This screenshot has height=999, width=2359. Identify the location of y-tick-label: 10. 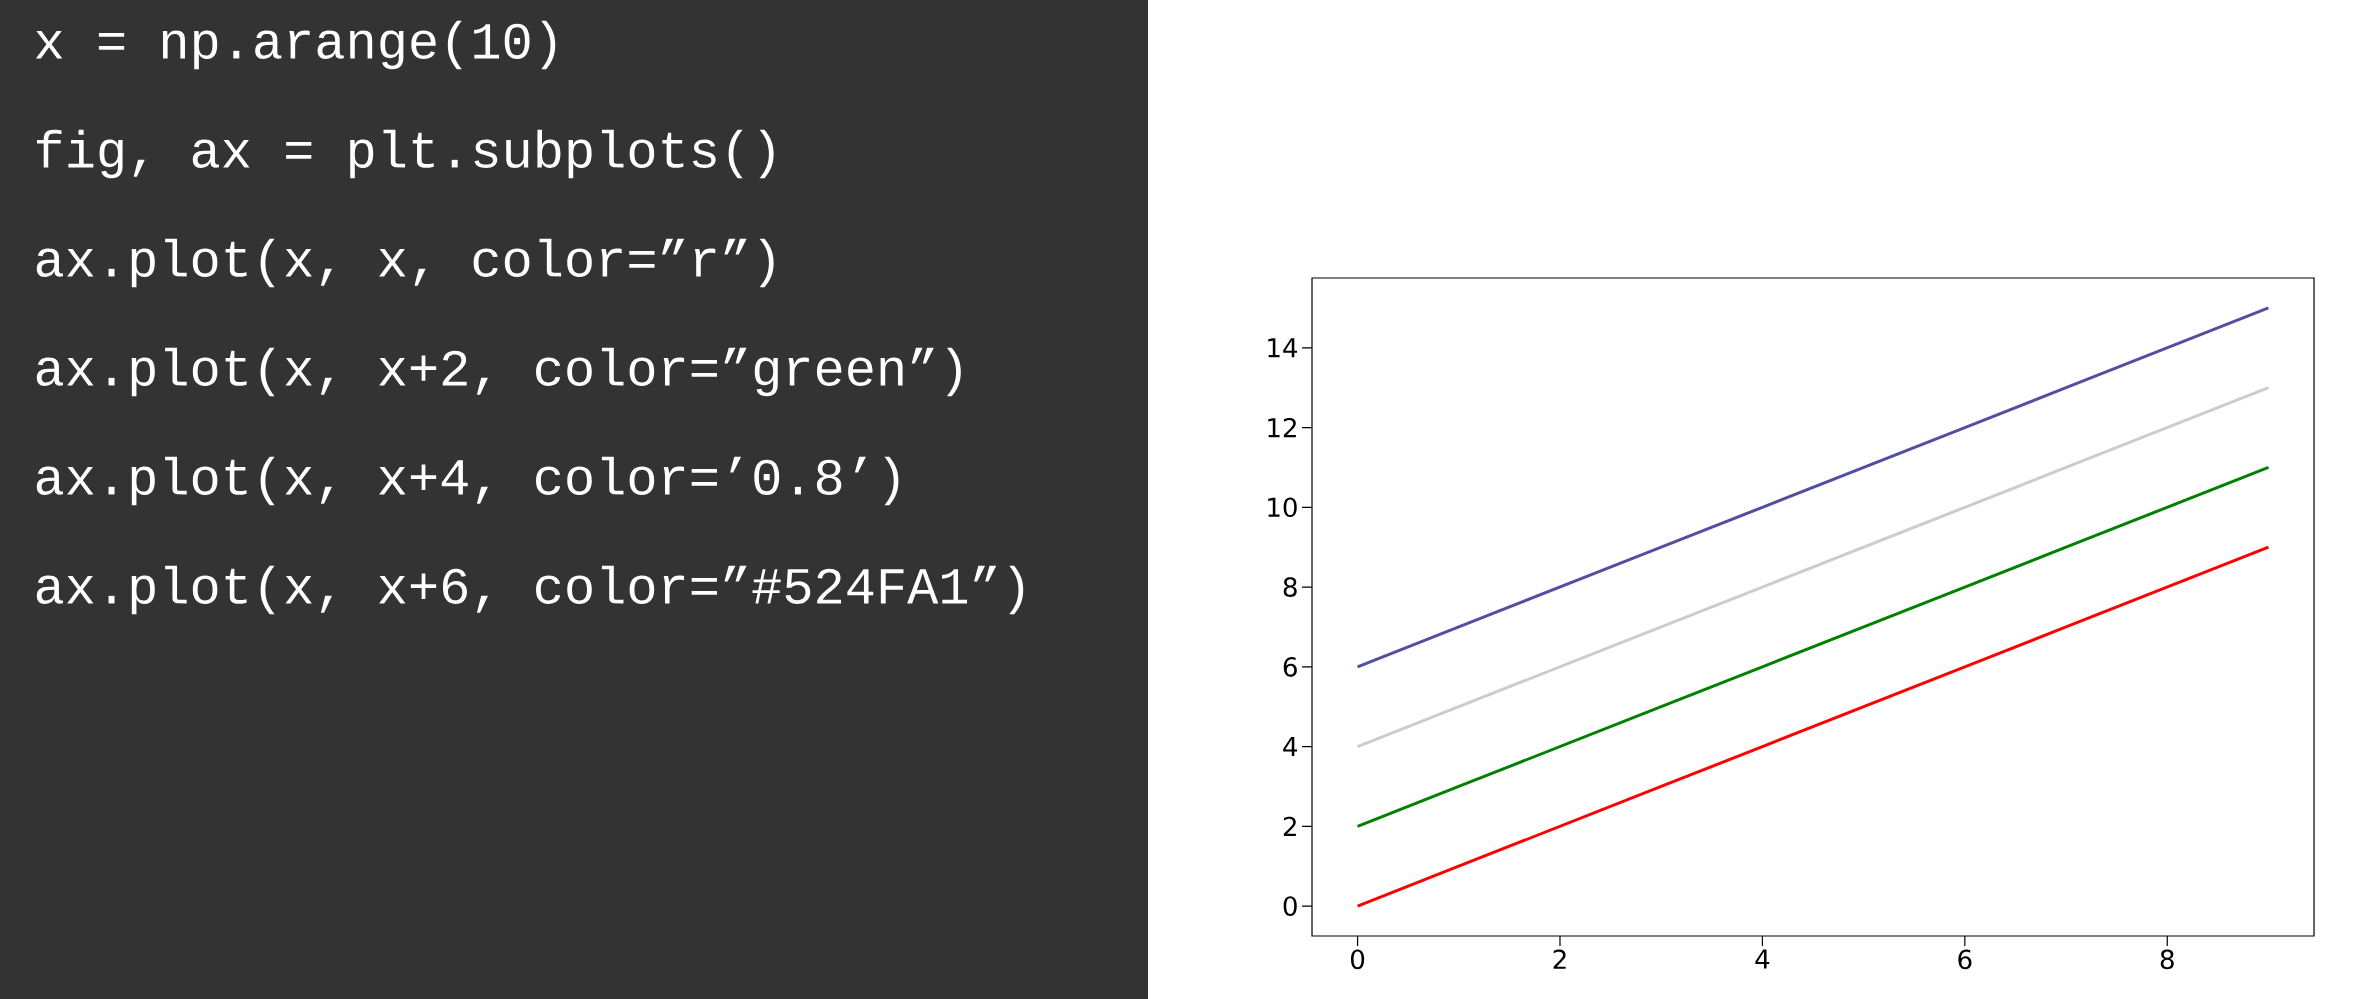
(1282, 507).